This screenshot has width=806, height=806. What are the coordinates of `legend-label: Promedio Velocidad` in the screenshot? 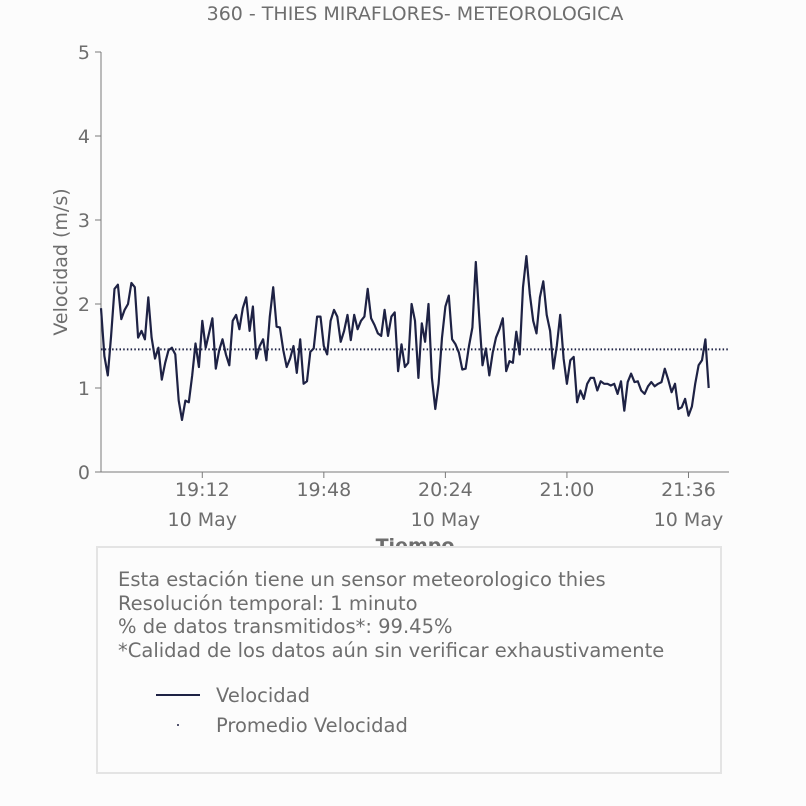 It's located at (312, 725).